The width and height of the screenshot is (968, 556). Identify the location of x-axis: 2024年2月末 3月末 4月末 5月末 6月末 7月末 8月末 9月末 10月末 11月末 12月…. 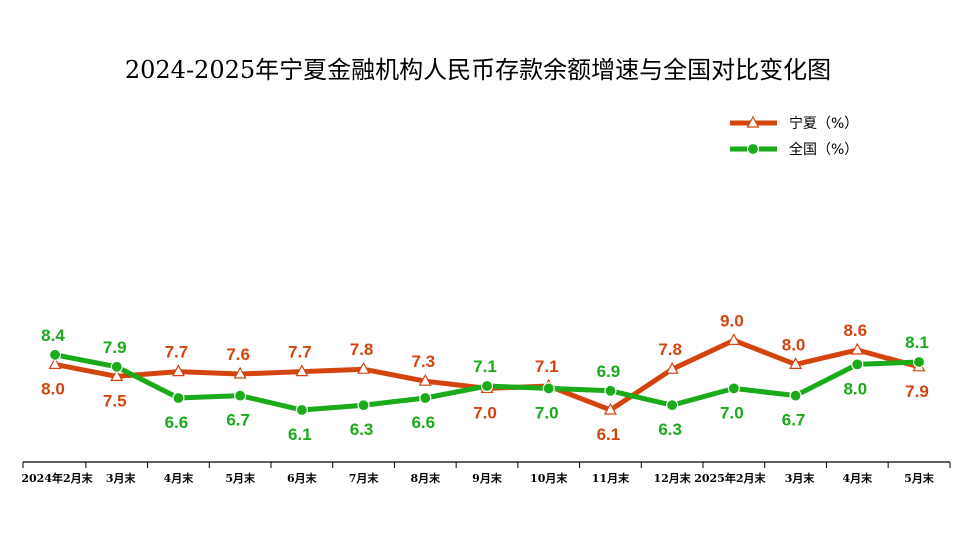
(486, 473).